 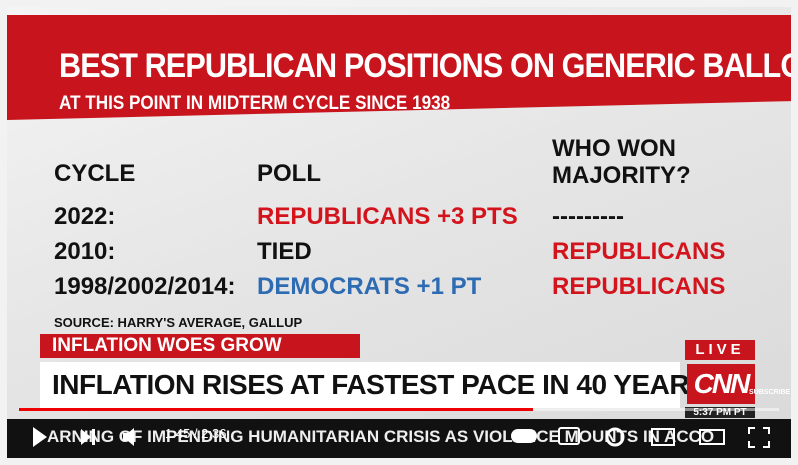 I want to click on header: POLL, so click(x=289, y=173).